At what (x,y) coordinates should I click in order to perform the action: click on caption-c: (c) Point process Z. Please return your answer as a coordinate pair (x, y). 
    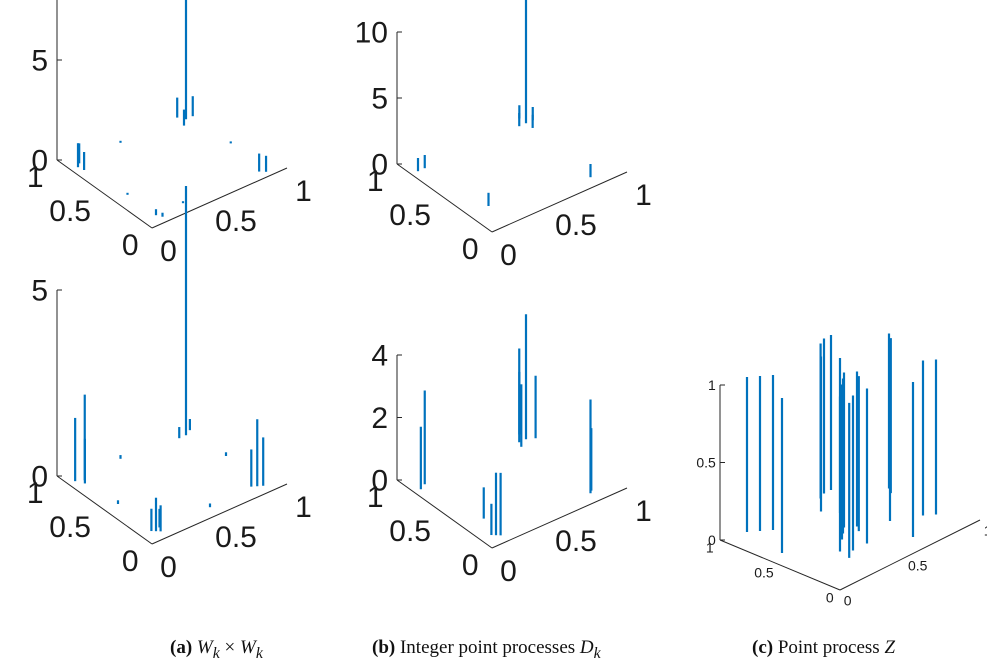
    Looking at the image, I should click on (824, 647).